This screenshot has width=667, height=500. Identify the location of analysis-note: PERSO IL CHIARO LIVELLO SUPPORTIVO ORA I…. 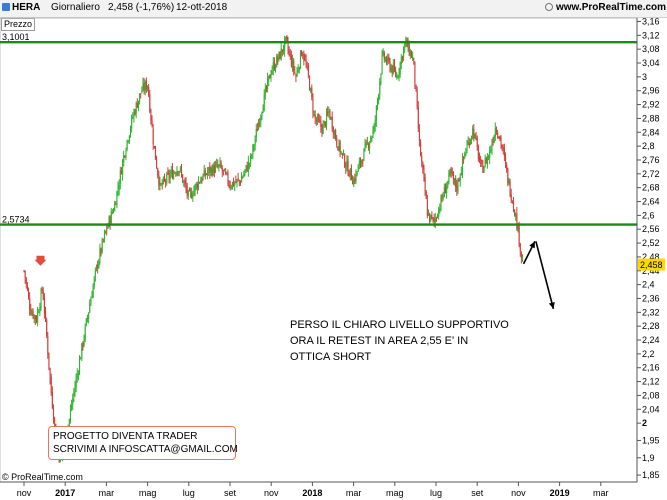
(399, 341).